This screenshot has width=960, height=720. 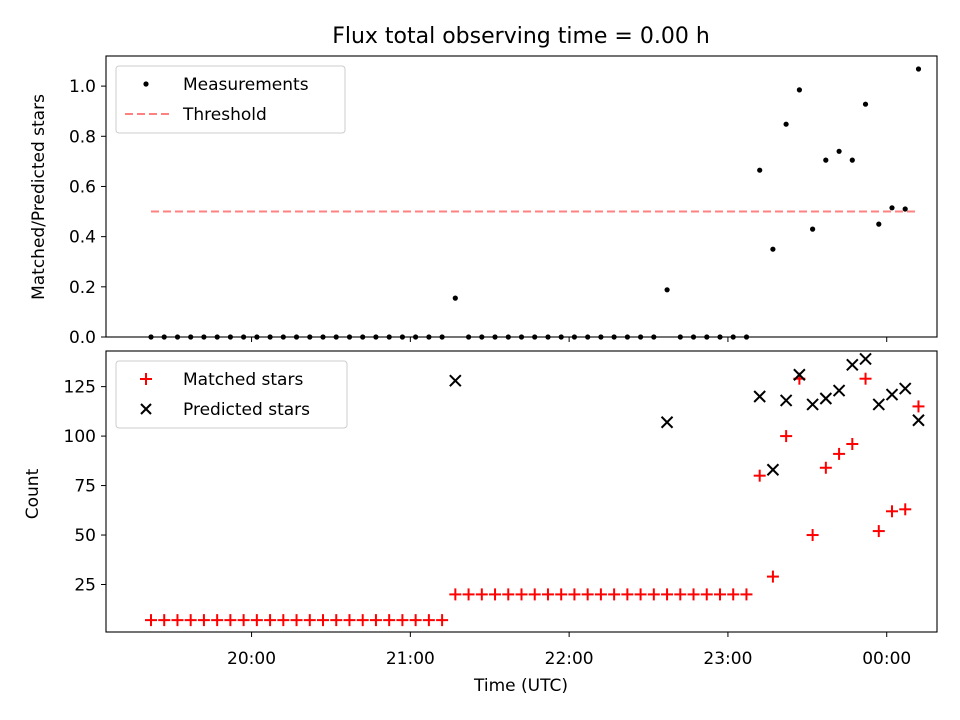 I want to click on x-axis-label: Time (UTC), so click(x=520, y=686).